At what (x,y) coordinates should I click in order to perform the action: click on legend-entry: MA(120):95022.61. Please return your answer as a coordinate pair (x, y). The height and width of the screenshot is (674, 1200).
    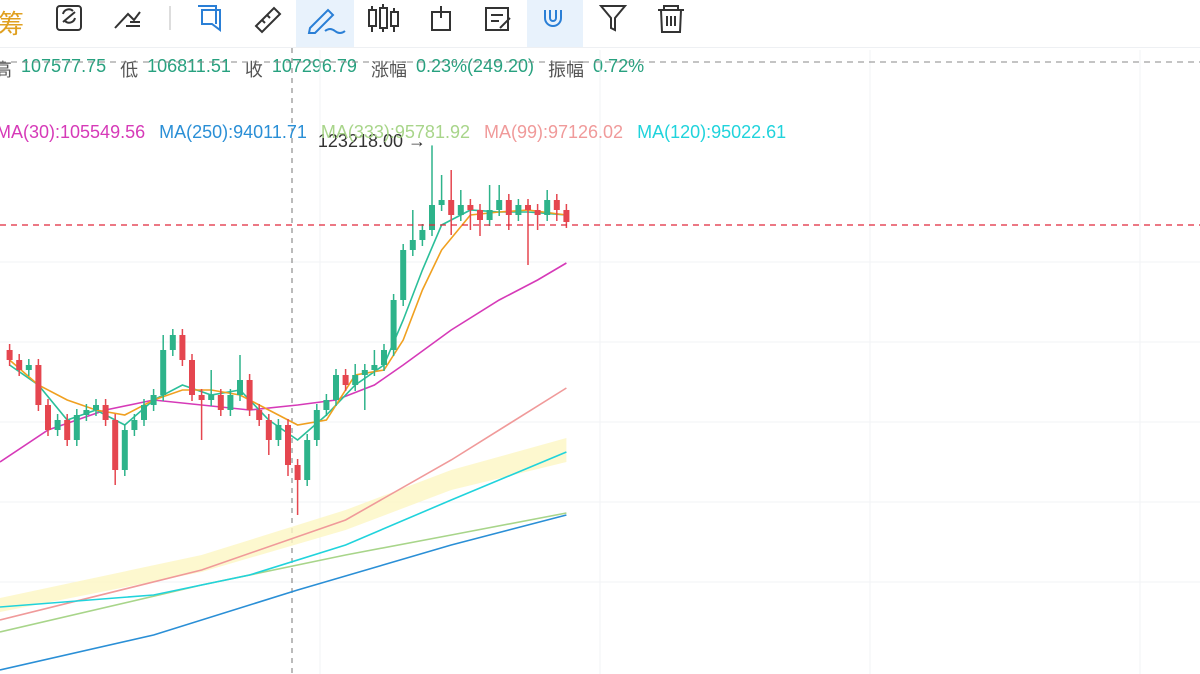
    Looking at the image, I should click on (711, 132).